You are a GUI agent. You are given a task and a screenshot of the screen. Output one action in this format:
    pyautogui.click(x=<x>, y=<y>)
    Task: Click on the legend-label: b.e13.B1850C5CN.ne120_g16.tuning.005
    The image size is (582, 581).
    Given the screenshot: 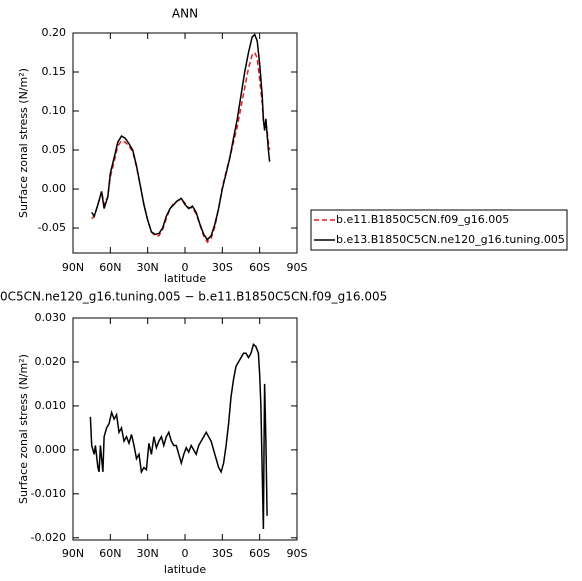 What is the action you would take?
    pyautogui.click(x=450, y=239)
    